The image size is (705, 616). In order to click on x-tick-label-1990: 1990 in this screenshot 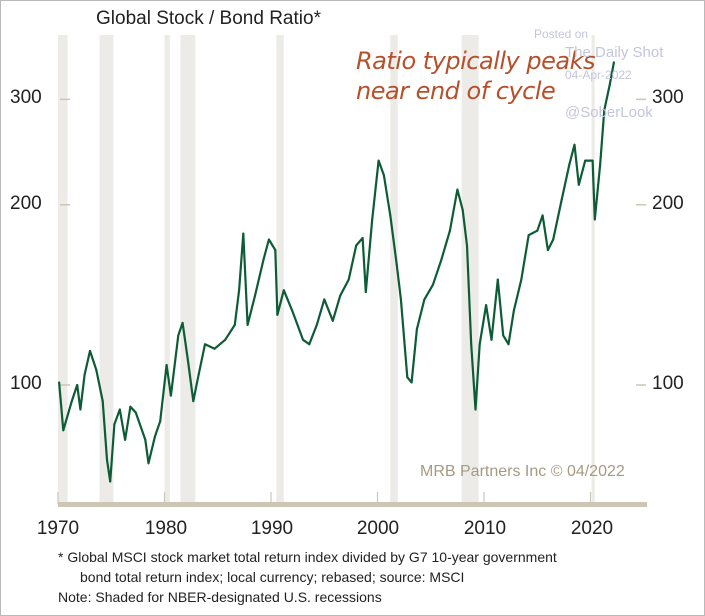, I will do `click(272, 528)`.